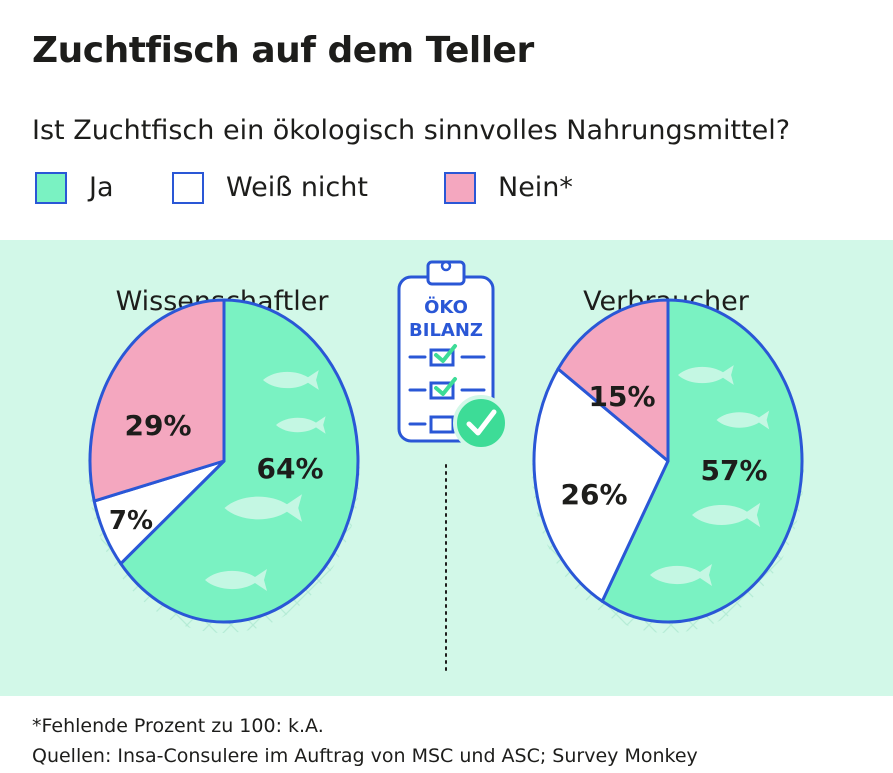 Image resolution: width=893 pixels, height=773 pixels. What do you see at coordinates (131, 521) in the screenshot?
I see `data-label-wissenschaftler-weiss-nicht: 7%` at bounding box center [131, 521].